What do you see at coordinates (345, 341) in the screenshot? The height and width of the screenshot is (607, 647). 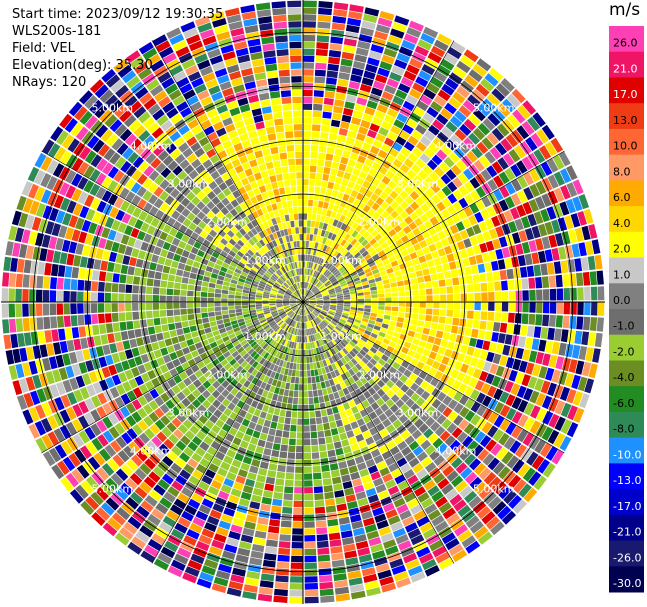 I see `velocity-cell-1944` at bounding box center [345, 341].